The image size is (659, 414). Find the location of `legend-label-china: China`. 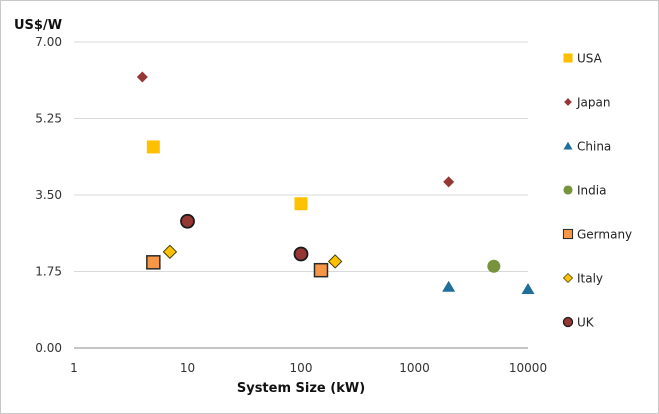

legend-label-china: China is located at coordinates (594, 147).